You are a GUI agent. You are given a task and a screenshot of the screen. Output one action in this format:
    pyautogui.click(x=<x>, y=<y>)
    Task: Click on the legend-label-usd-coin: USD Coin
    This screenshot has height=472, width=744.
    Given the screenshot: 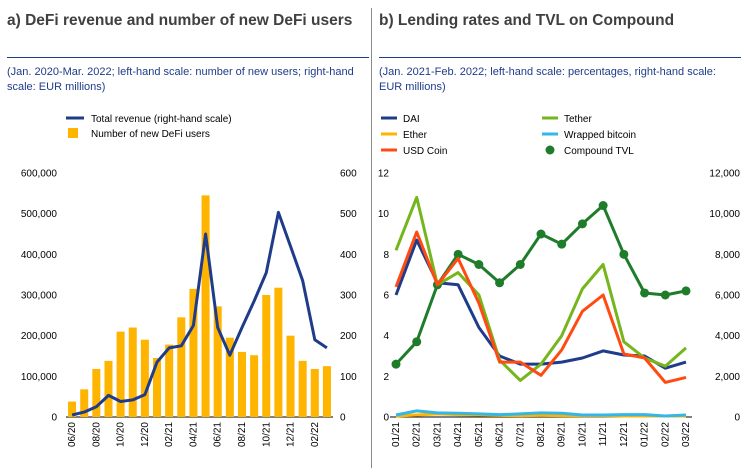 What is the action you would take?
    pyautogui.click(x=425, y=151)
    